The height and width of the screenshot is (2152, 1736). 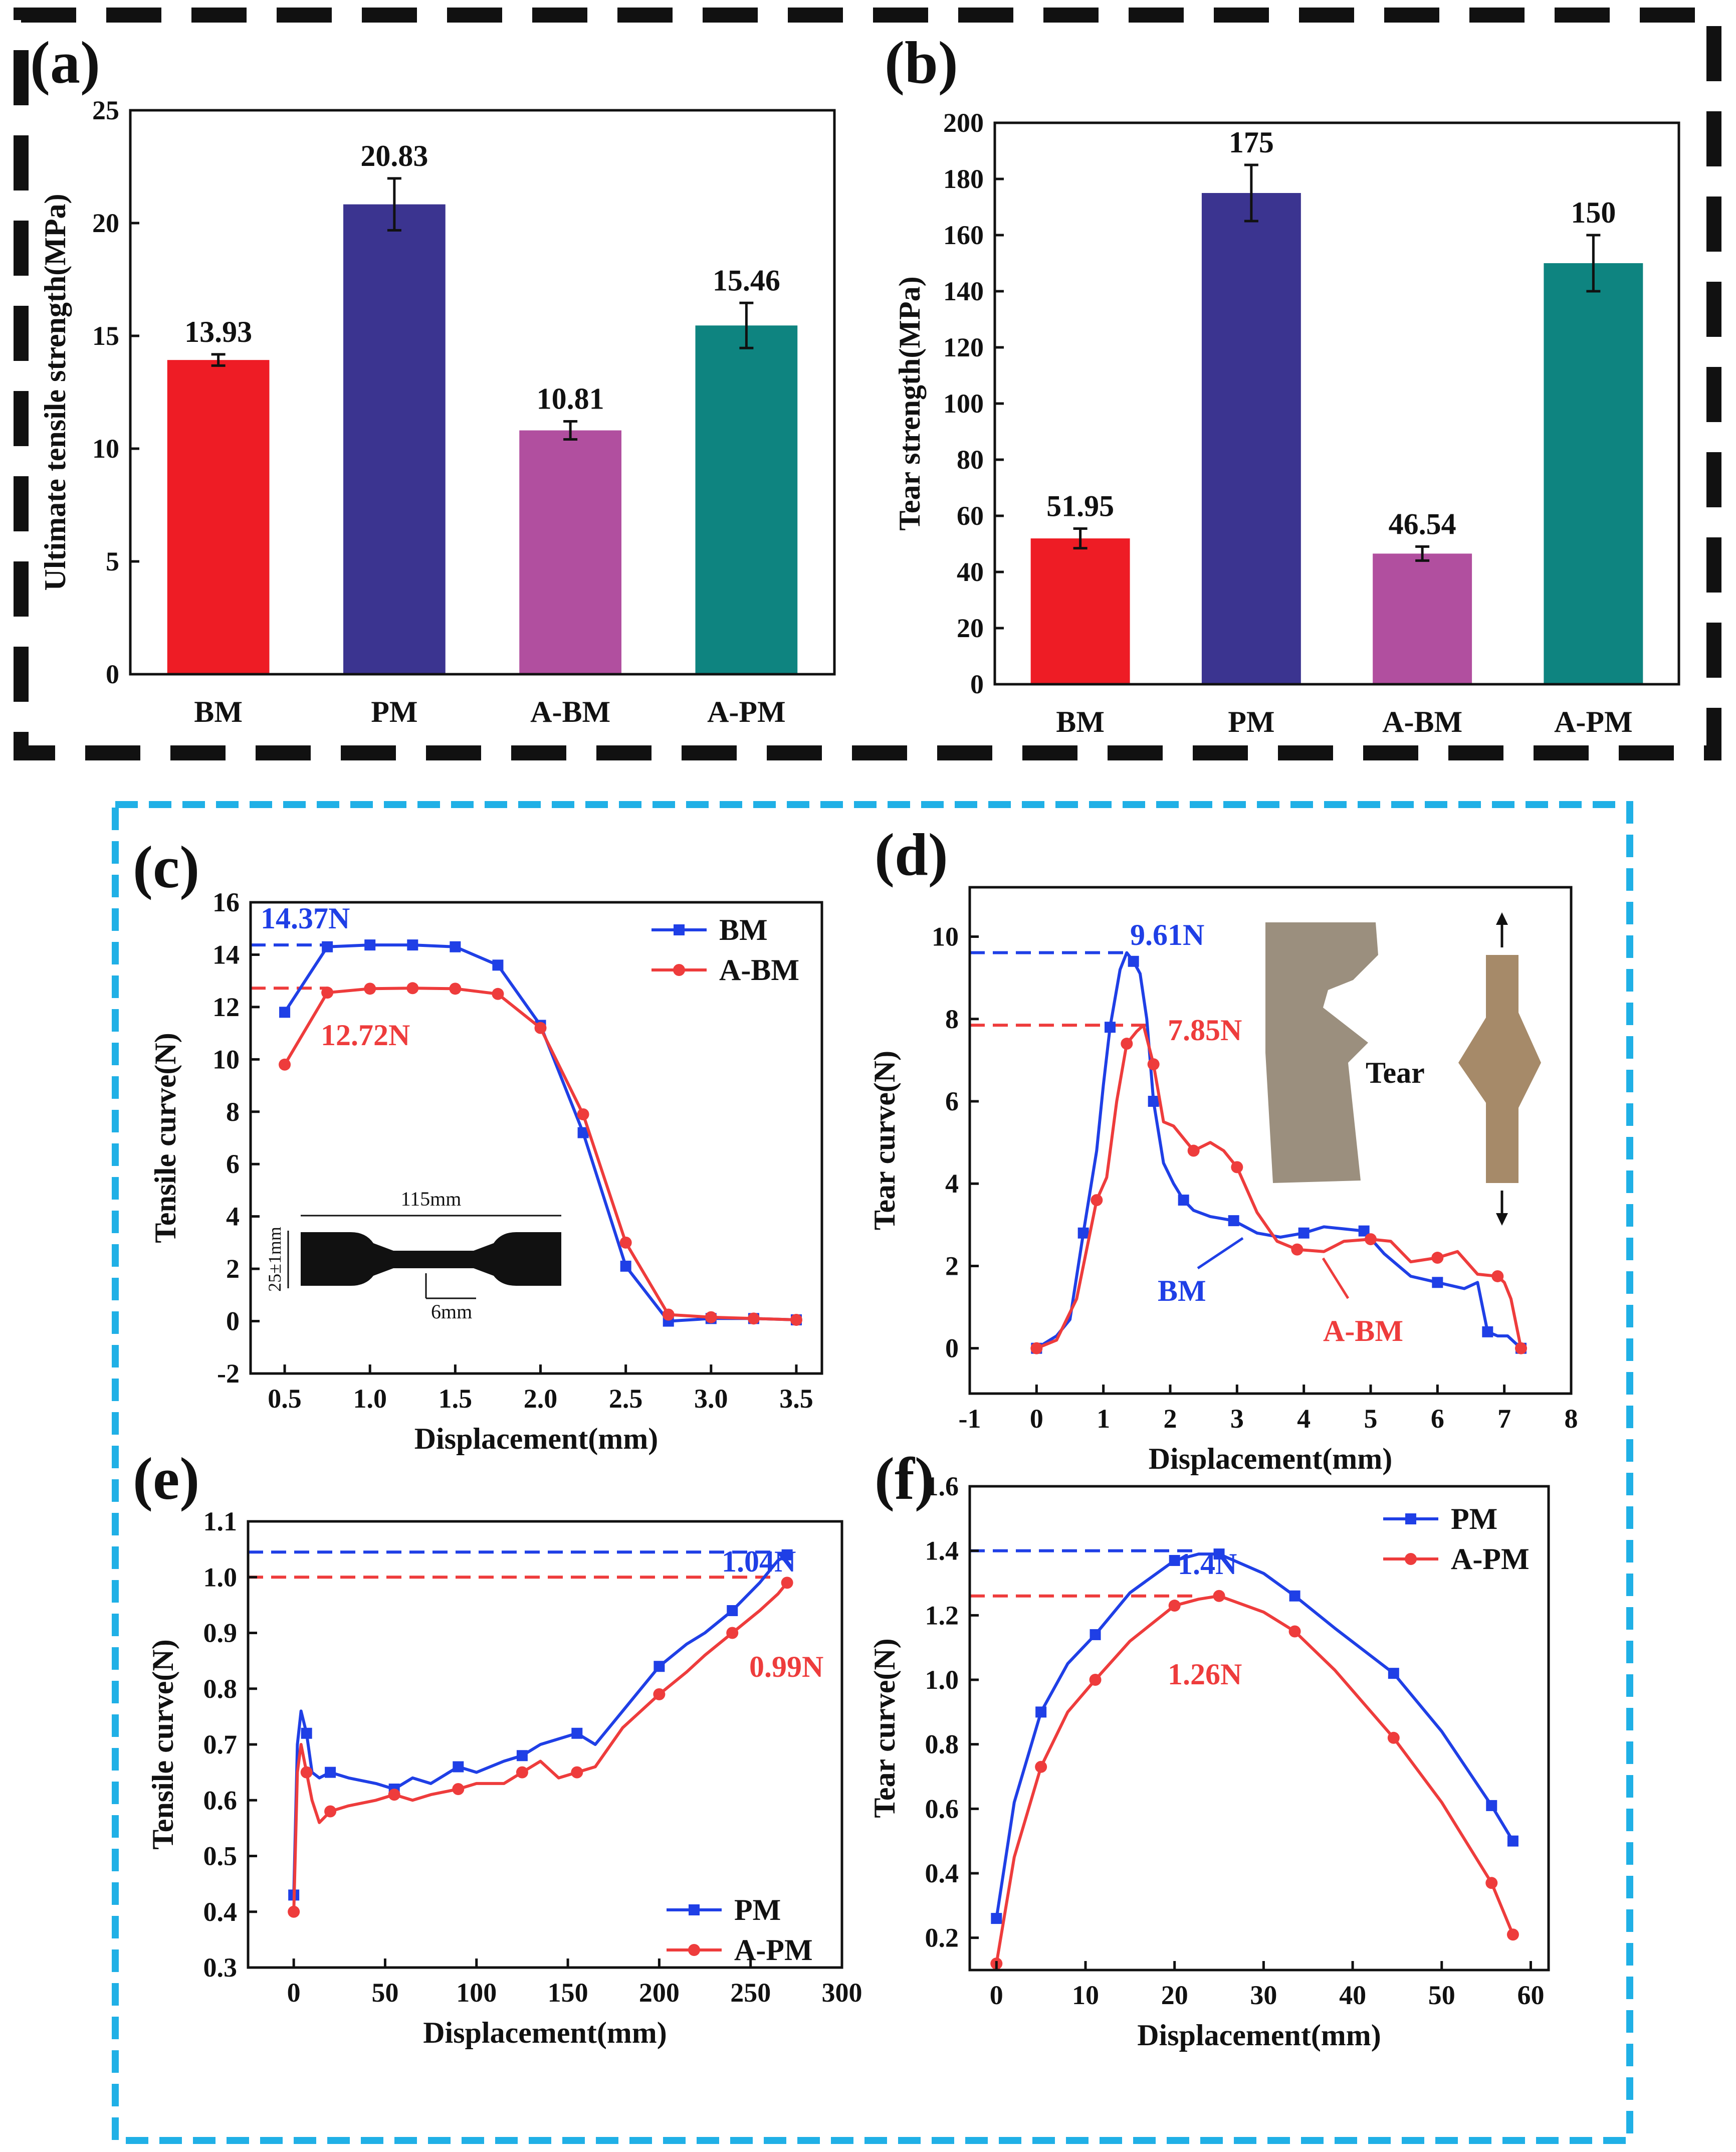 What do you see at coordinates (659, 1993) in the screenshot?
I see `x-tick-label: 200` at bounding box center [659, 1993].